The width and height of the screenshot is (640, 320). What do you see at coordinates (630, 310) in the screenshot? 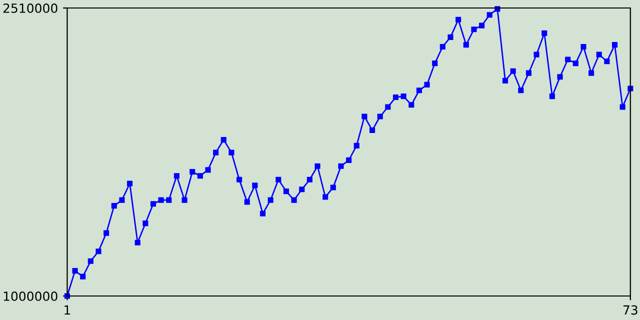
I see `x-tick-label: 73` at bounding box center [630, 310].